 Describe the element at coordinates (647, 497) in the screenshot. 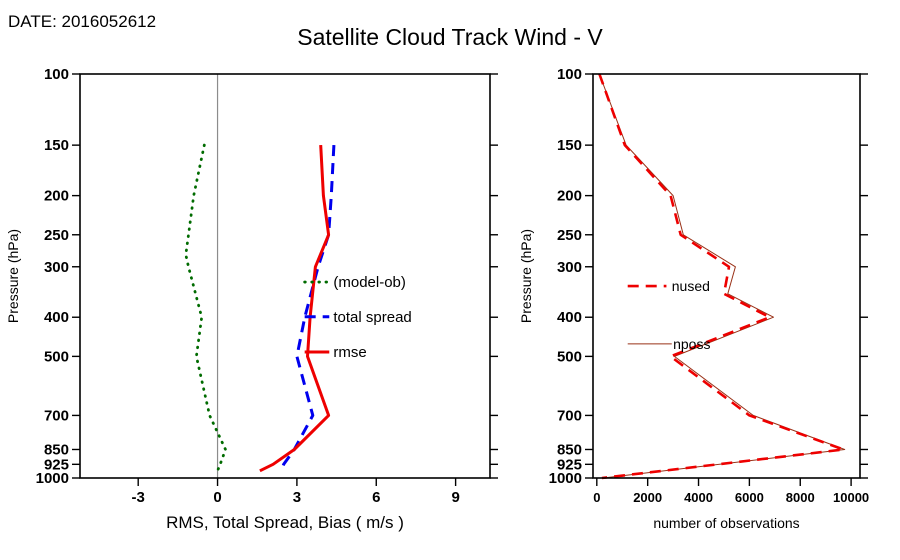

I see `x-tick-label: 2000` at that location.